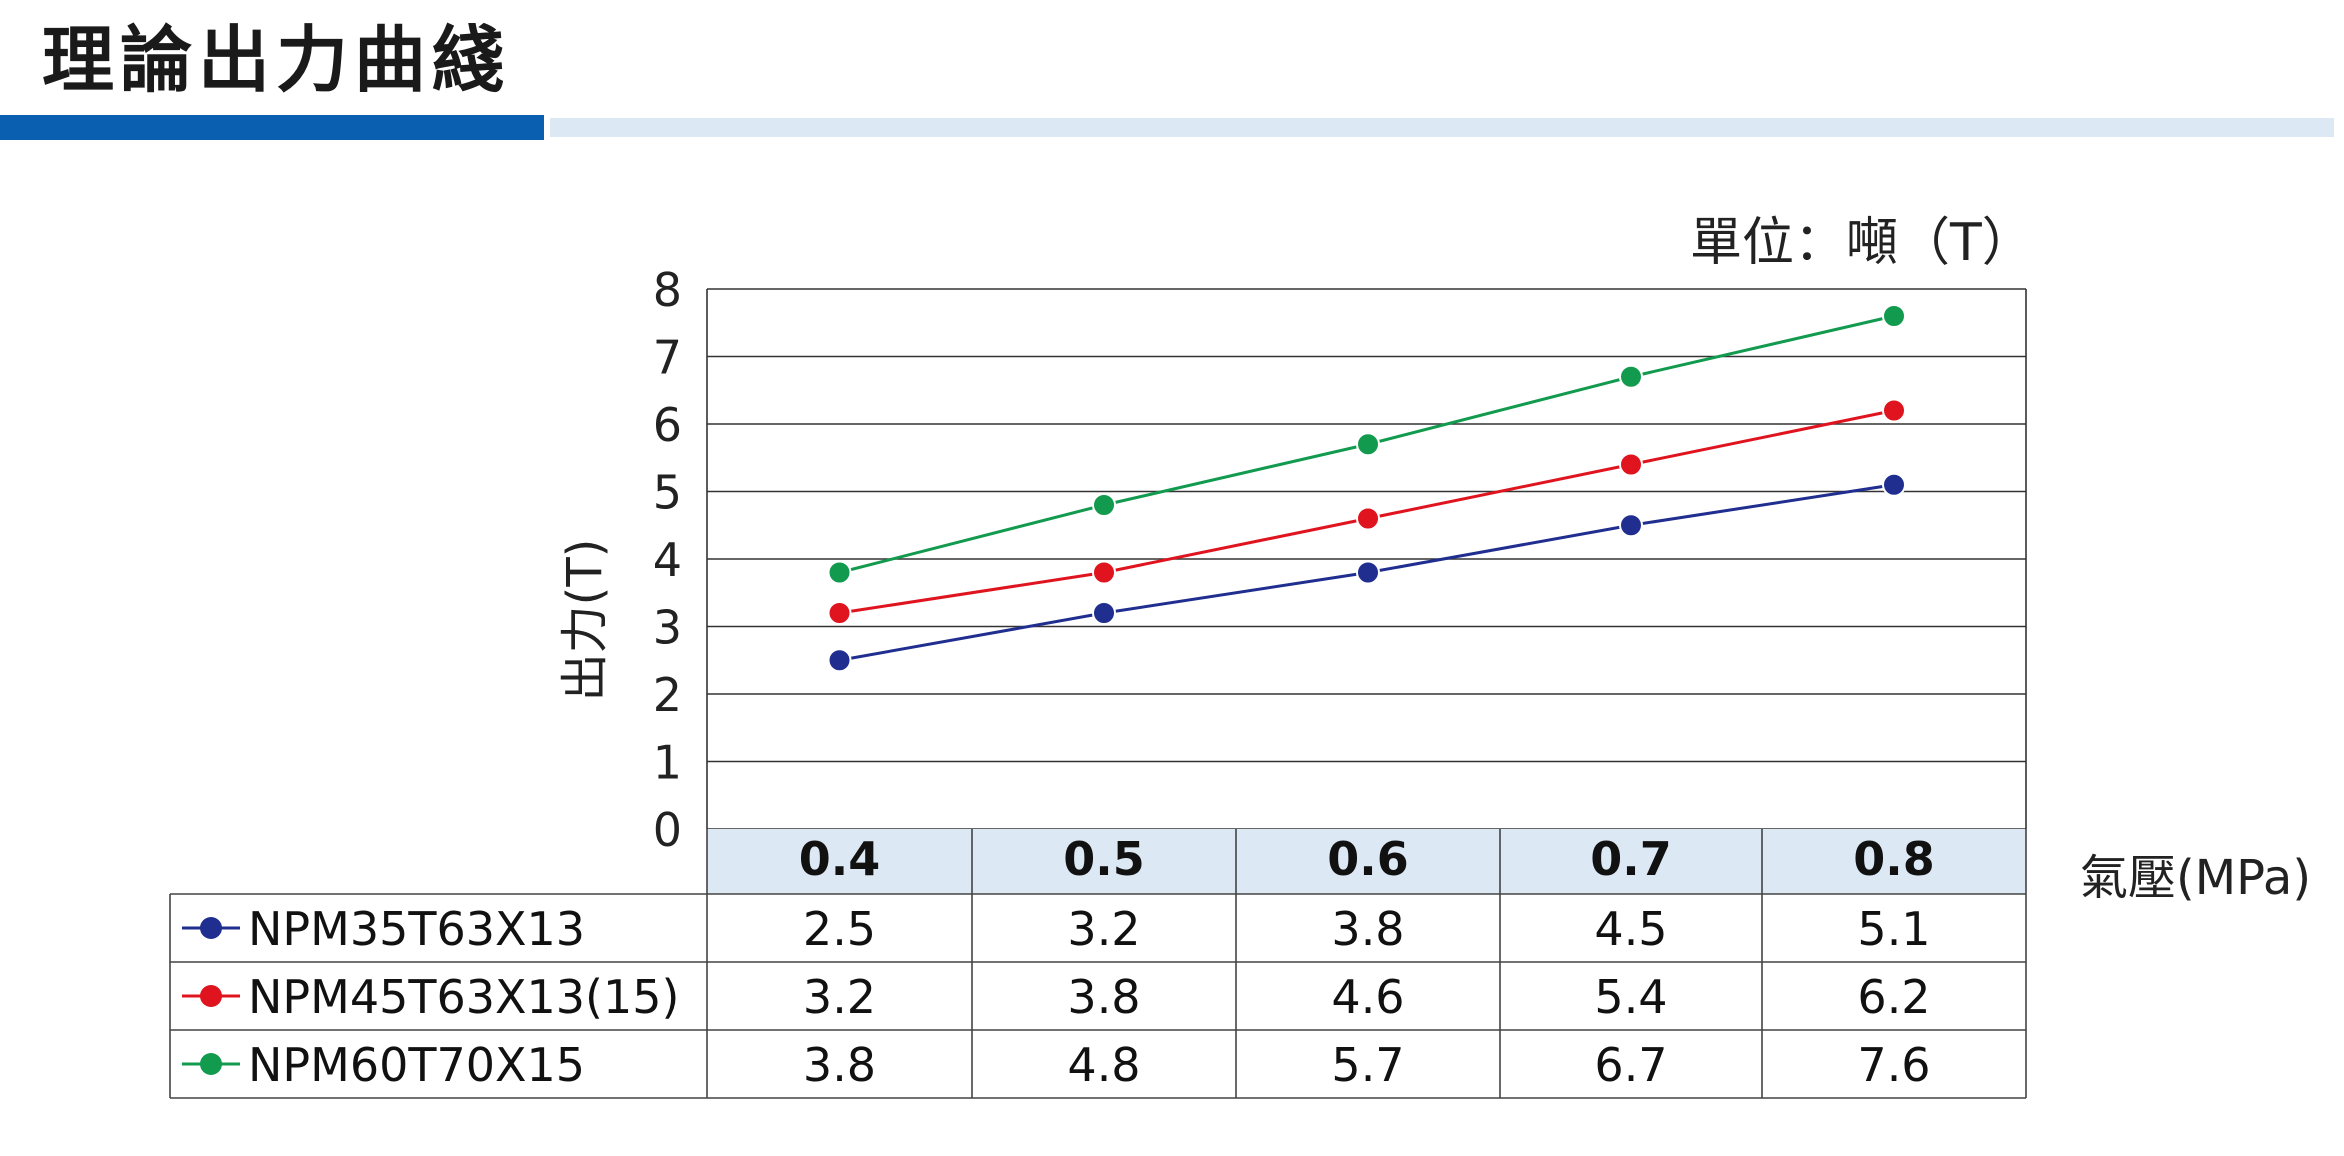 The width and height of the screenshot is (2344, 1156). What do you see at coordinates (667, 628) in the screenshot?
I see `y-tick-label: 3` at bounding box center [667, 628].